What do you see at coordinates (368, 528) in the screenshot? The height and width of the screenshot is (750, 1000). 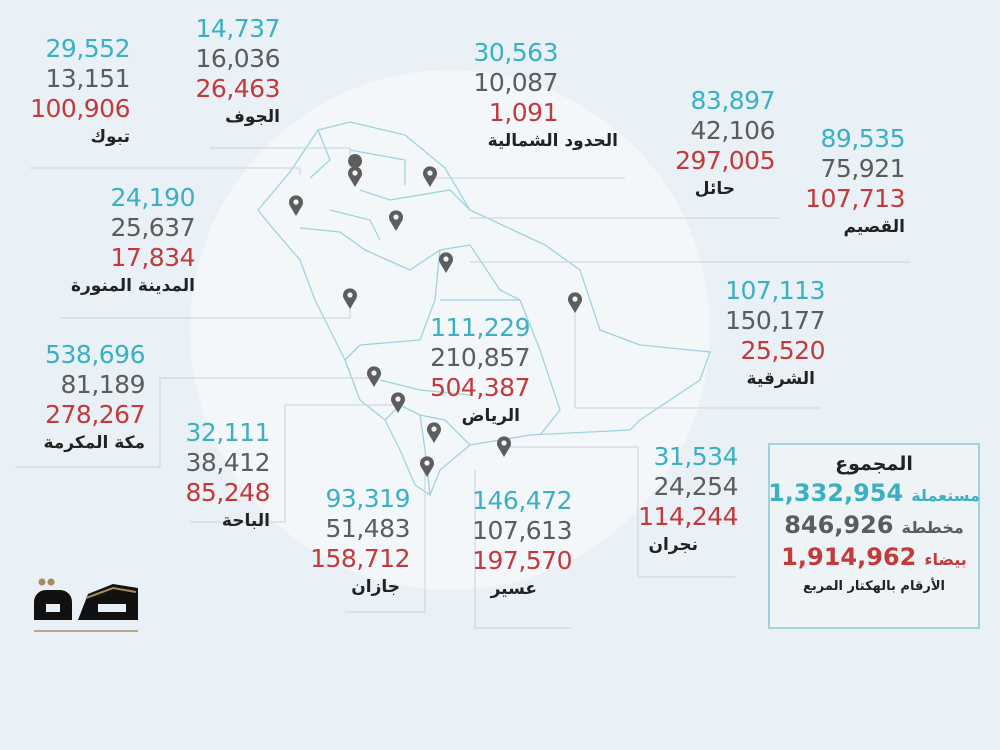 I see `planned-value: 51,483` at bounding box center [368, 528].